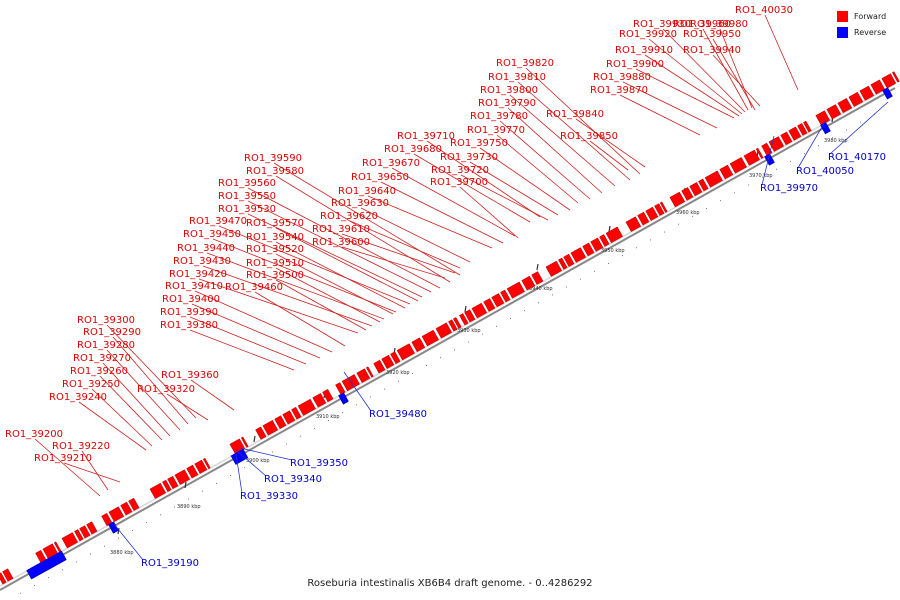 This screenshot has width=900, height=600. Describe the element at coordinates (380, 177) in the screenshot. I see `forward-gene-label: RO1_39650` at that location.